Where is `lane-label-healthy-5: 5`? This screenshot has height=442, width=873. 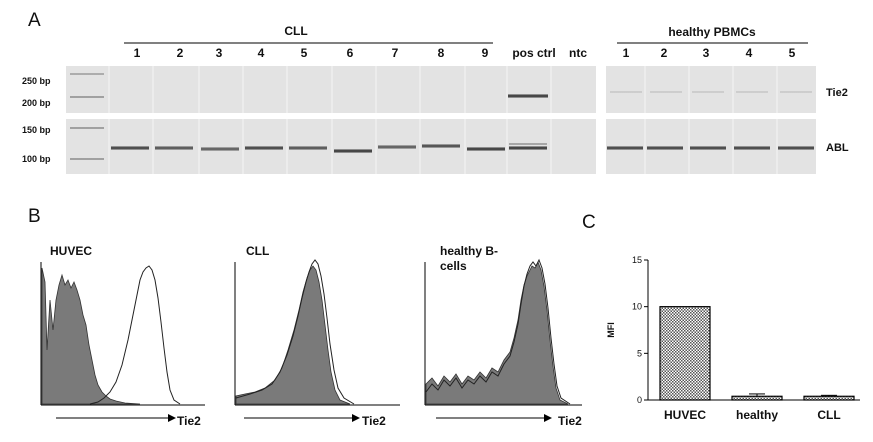 lane-label-healthy-5: 5 is located at coordinates (792, 53).